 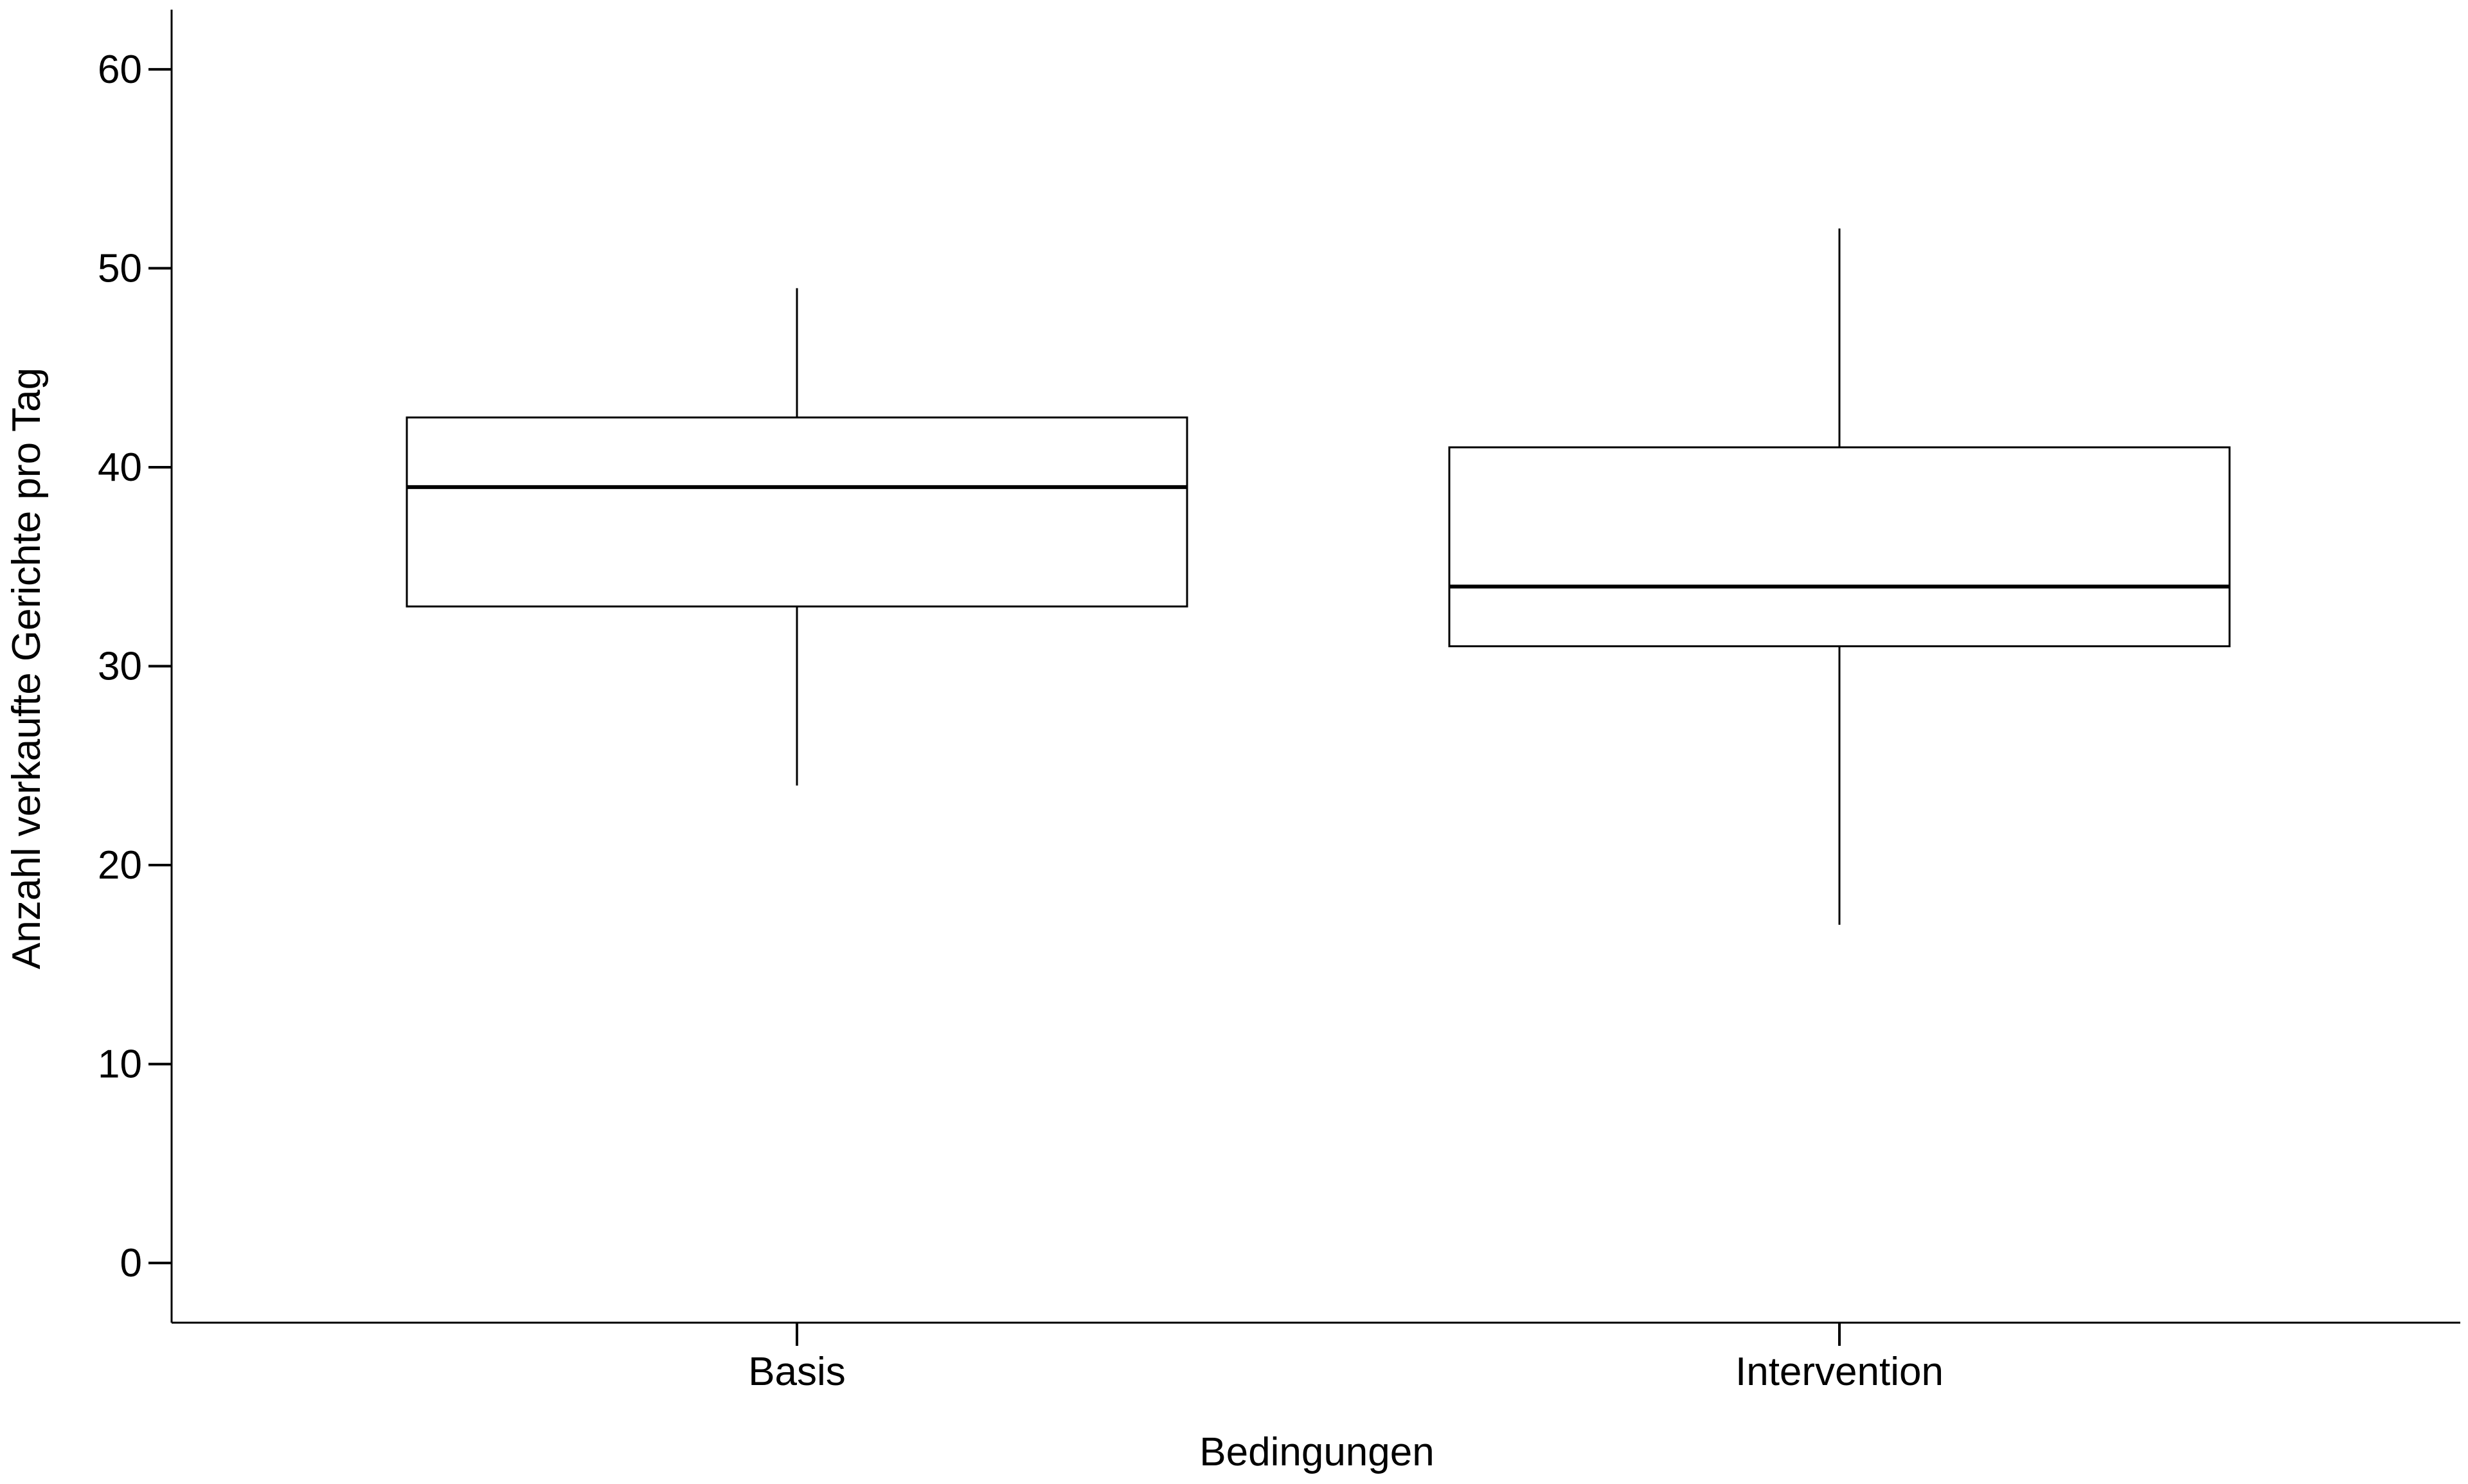 What do you see at coordinates (1840, 1372) in the screenshot?
I see `x-tick-label: Intervention` at bounding box center [1840, 1372].